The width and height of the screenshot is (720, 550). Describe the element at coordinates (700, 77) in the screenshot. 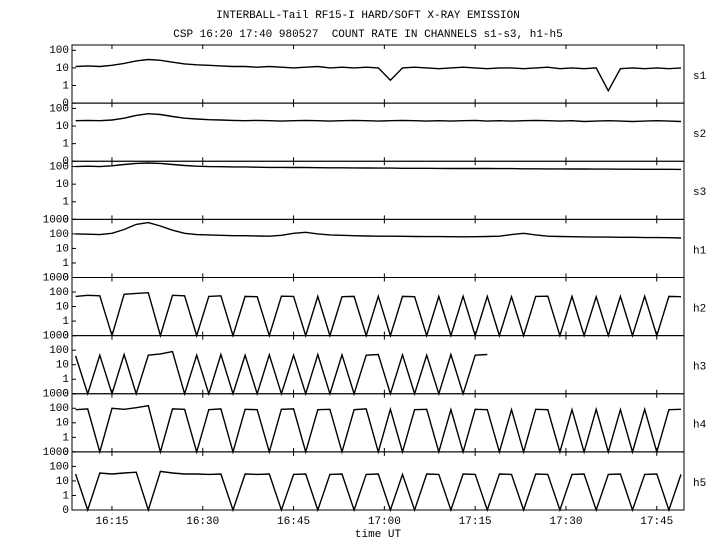

I see `series-label: s1` at that location.